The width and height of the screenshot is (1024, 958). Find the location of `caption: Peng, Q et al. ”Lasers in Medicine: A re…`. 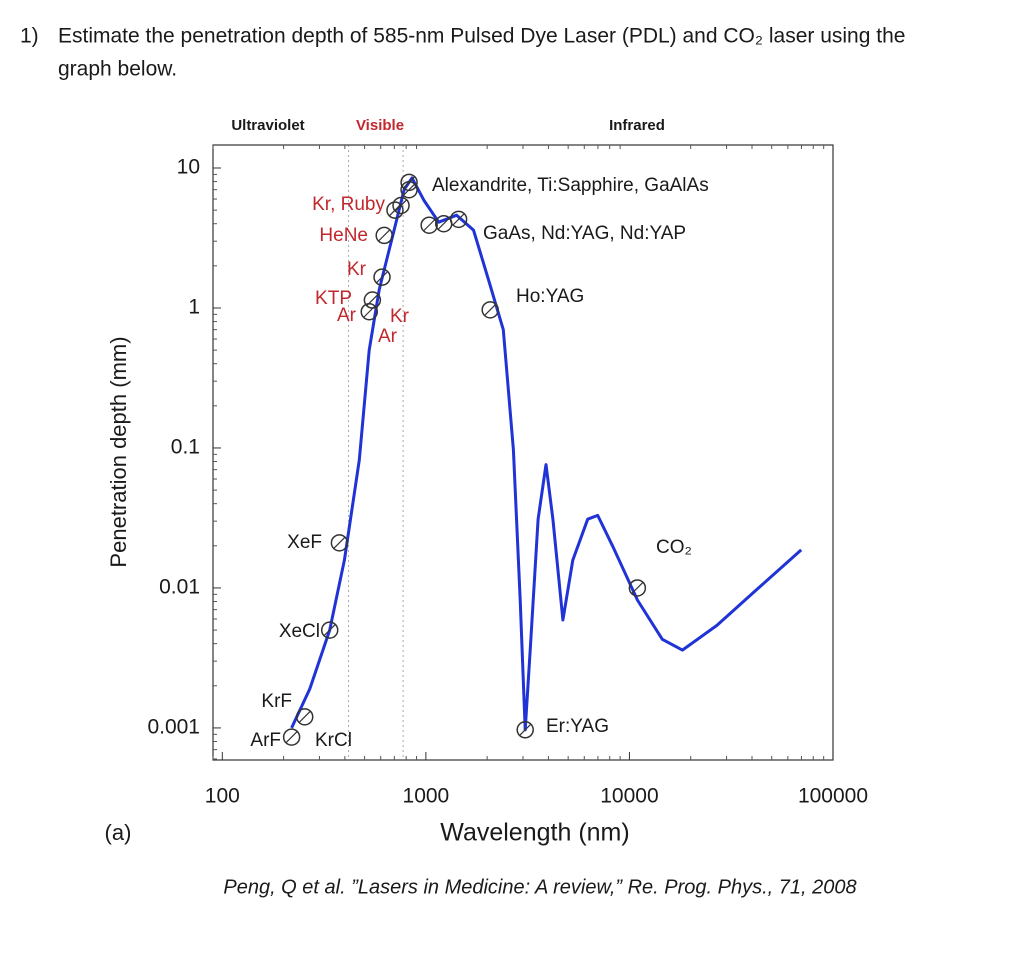

caption: Peng, Q et al. ”Lasers in Medicine: A re… is located at coordinates (539, 887).